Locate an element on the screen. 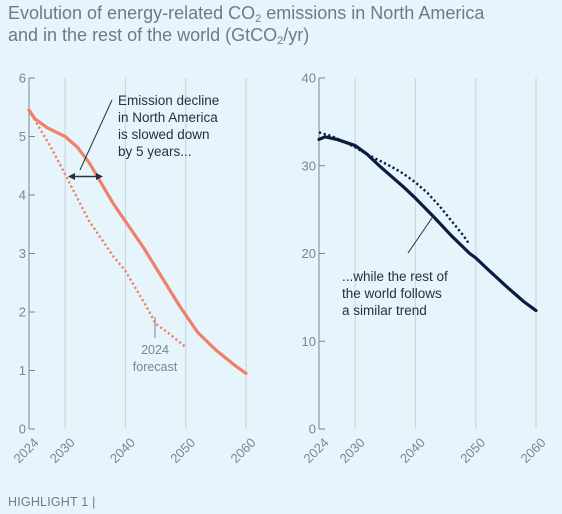 This screenshot has width=562, height=514. rest-of-world-x-tick-label-2024: 2024 is located at coordinates (315, 450).